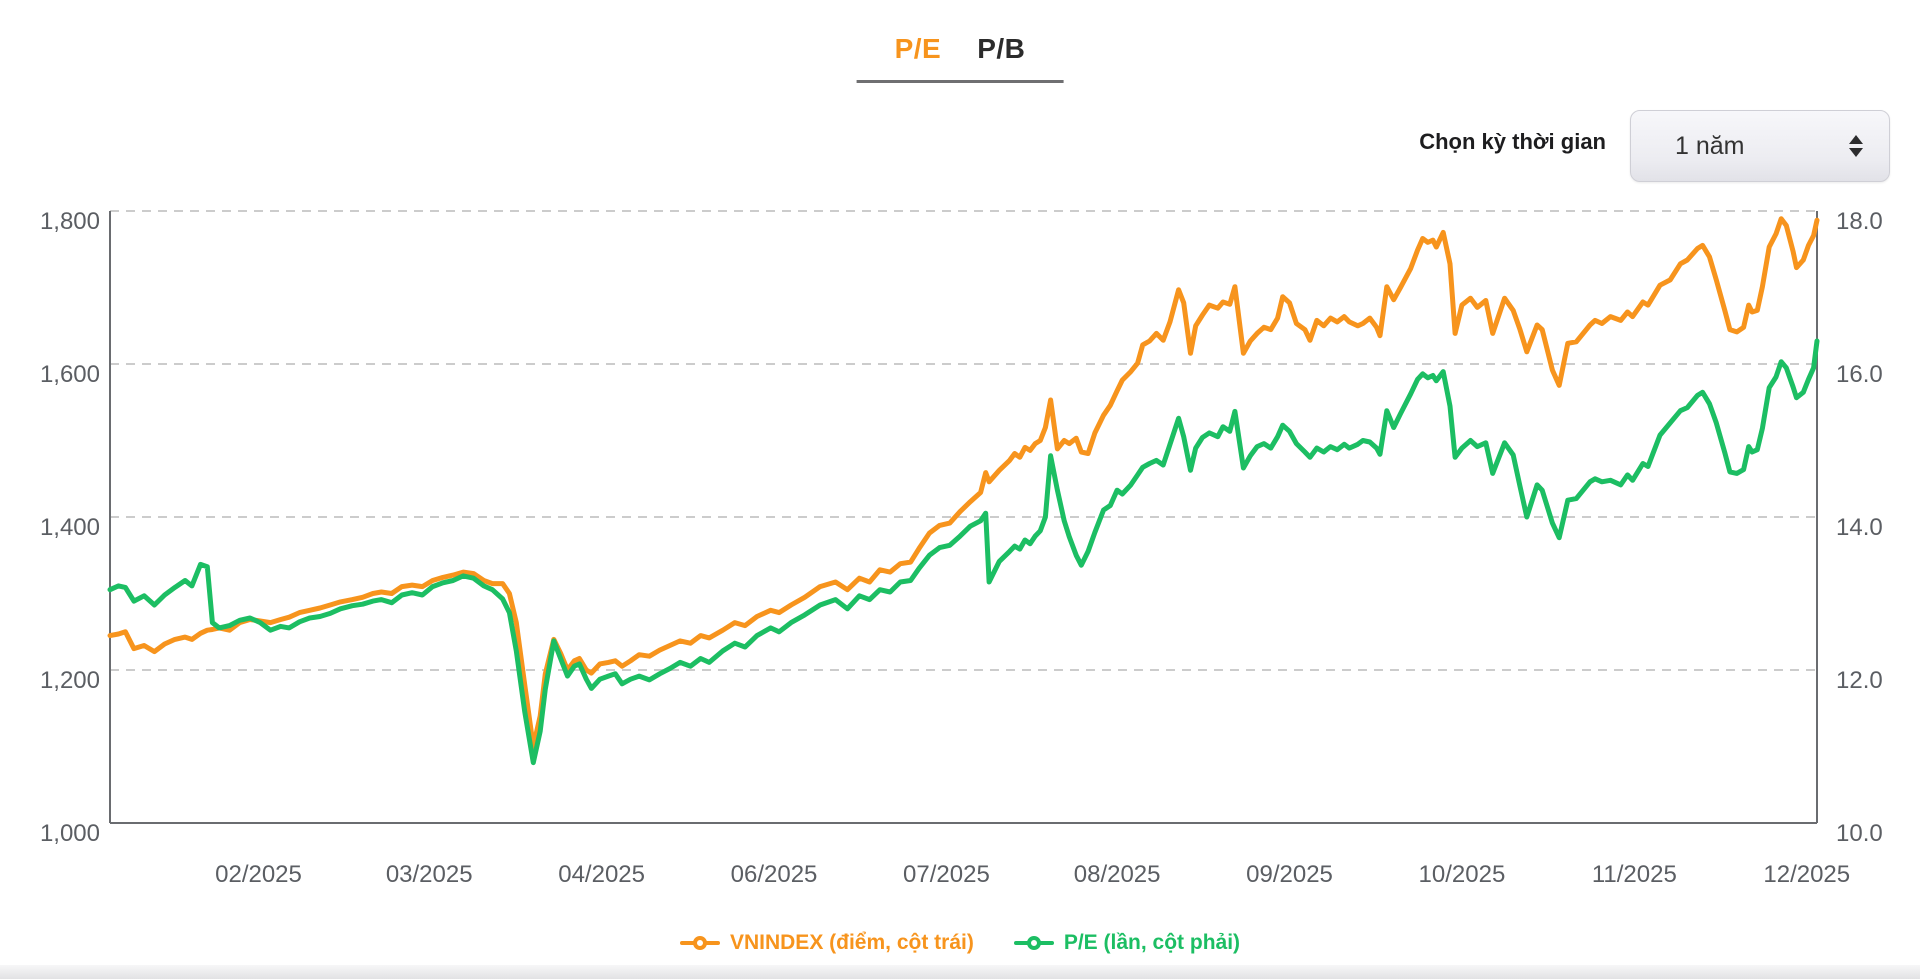  Describe the element at coordinates (1117, 874) in the screenshot. I see `x-axis-label: 08/2025` at that location.